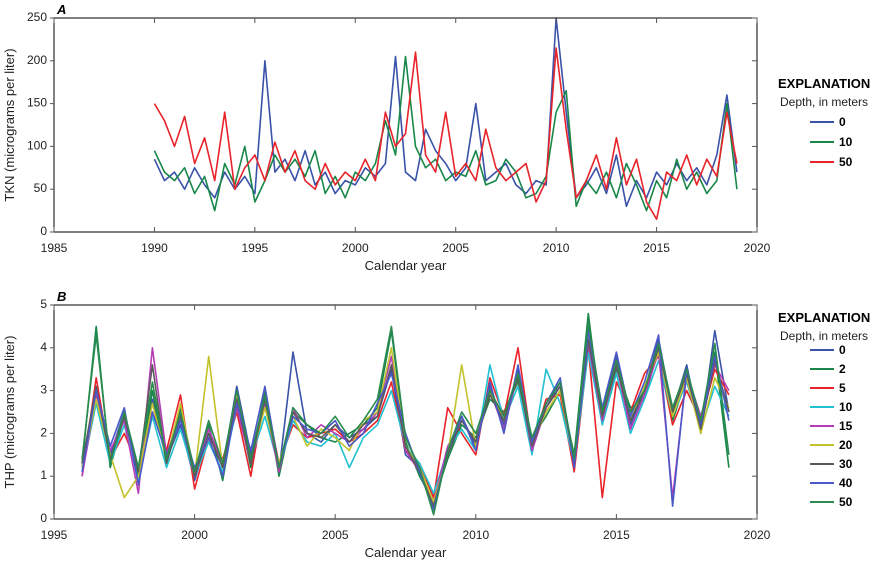 This screenshot has height=564, width=875. Describe the element at coordinates (831, 483) in the screenshot. I see `legend-item: 40` at that location.